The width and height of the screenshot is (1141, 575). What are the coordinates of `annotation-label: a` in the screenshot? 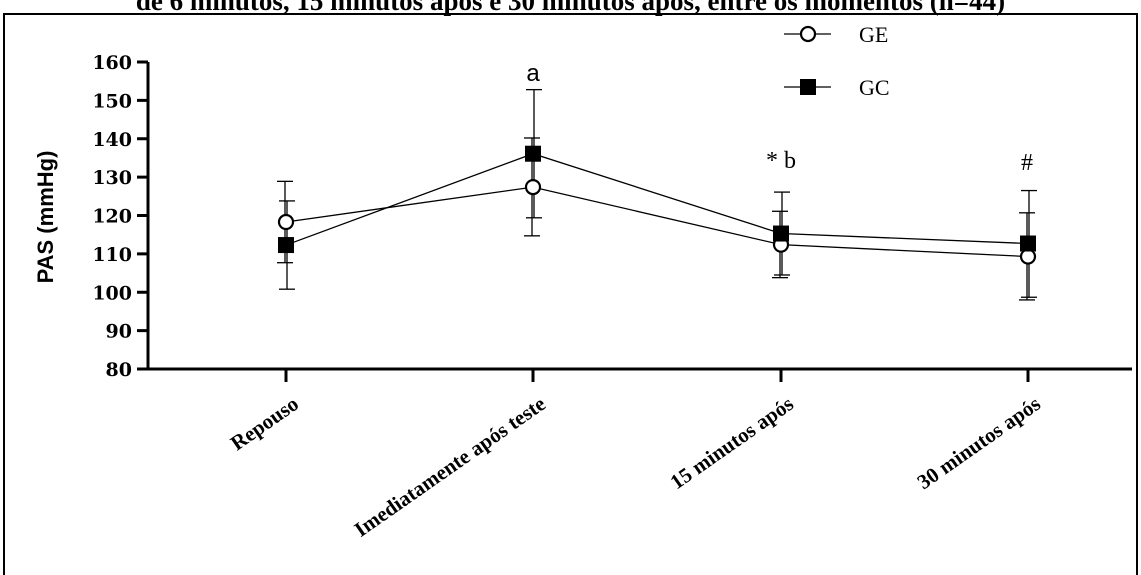 It's located at (533, 73).